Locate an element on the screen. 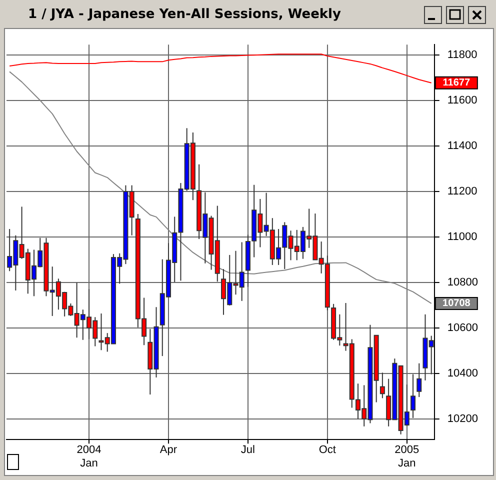 The height and width of the screenshot is (480, 496). y-tick-label: 11400 is located at coordinates (462, 146).